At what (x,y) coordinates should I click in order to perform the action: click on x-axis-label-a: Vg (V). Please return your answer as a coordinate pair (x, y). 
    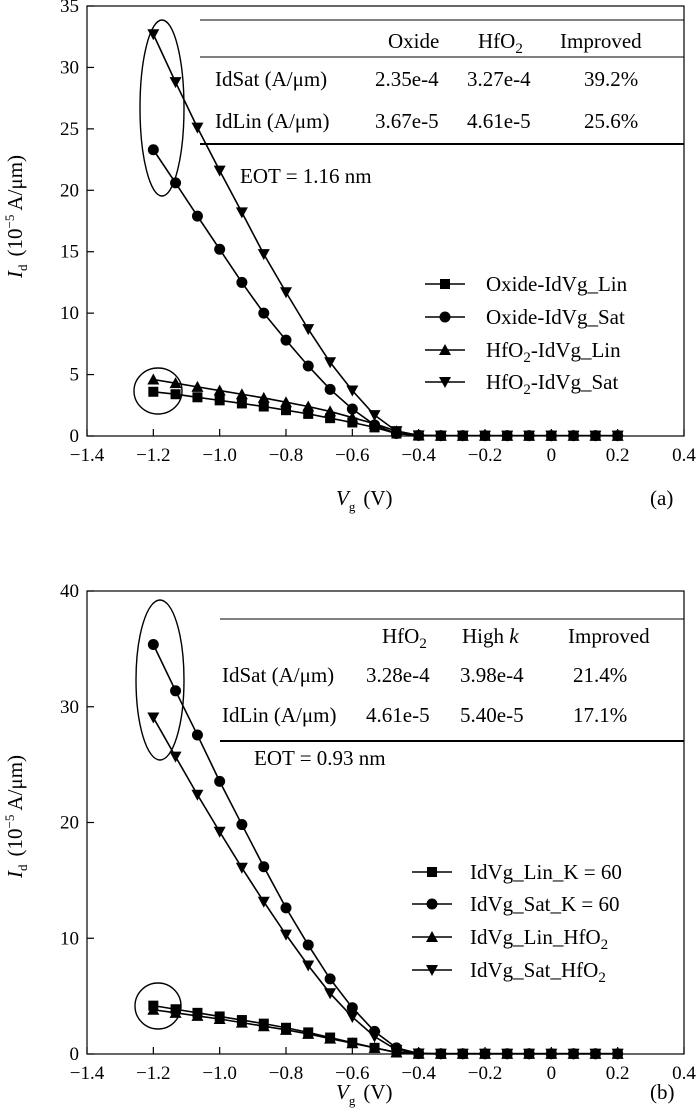
    Looking at the image, I should click on (364, 500).